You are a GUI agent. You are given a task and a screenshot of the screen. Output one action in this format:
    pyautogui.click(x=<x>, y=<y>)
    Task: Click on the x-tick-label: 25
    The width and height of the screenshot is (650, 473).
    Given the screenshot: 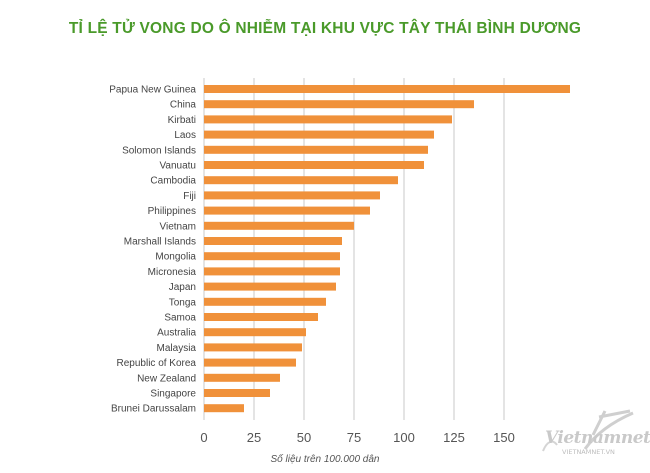 What is the action you would take?
    pyautogui.click(x=254, y=437)
    